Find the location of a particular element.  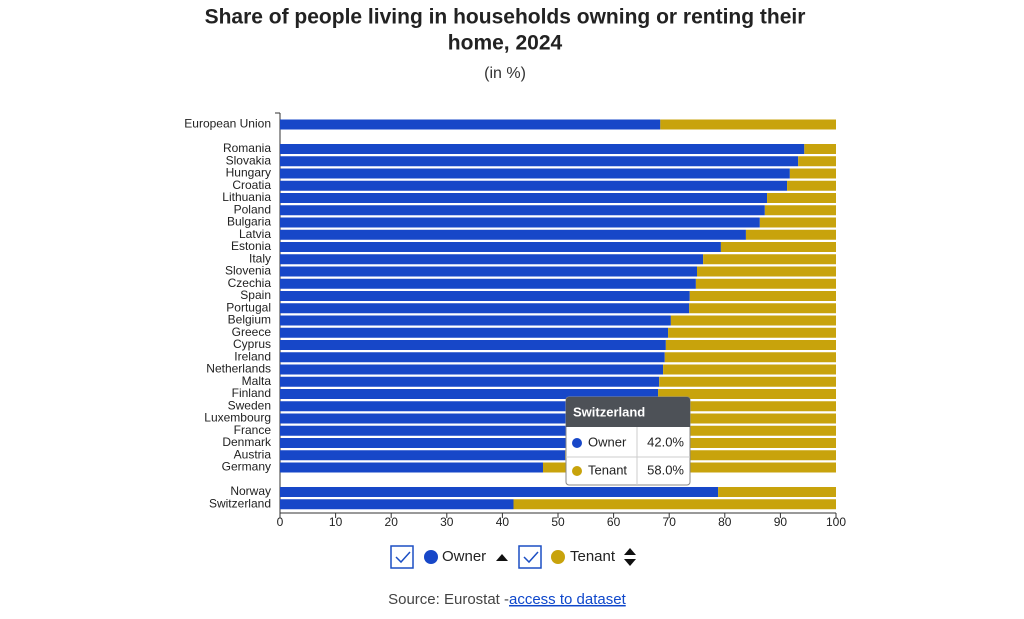

x-tick-label: 30 is located at coordinates (447, 522).